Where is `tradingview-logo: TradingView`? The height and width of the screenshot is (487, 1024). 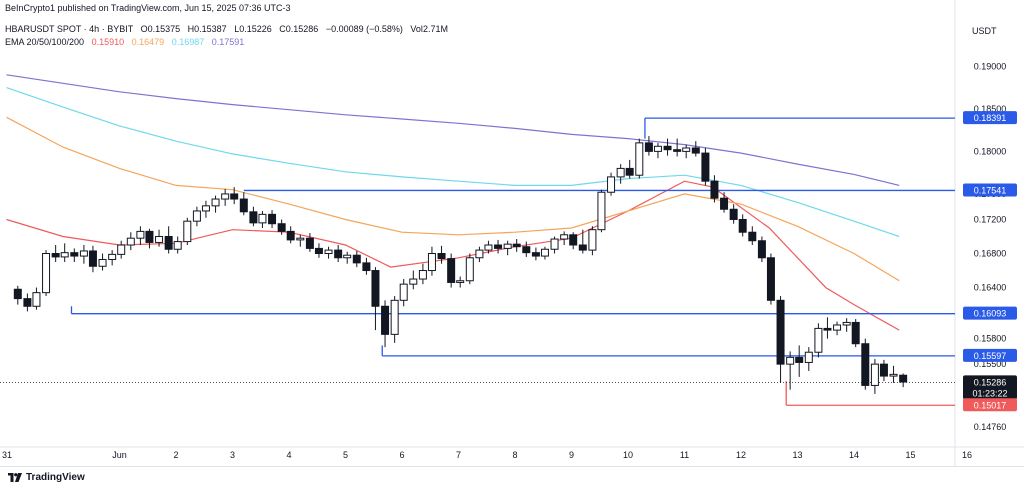
tradingview-logo: TradingView is located at coordinates (46, 477).